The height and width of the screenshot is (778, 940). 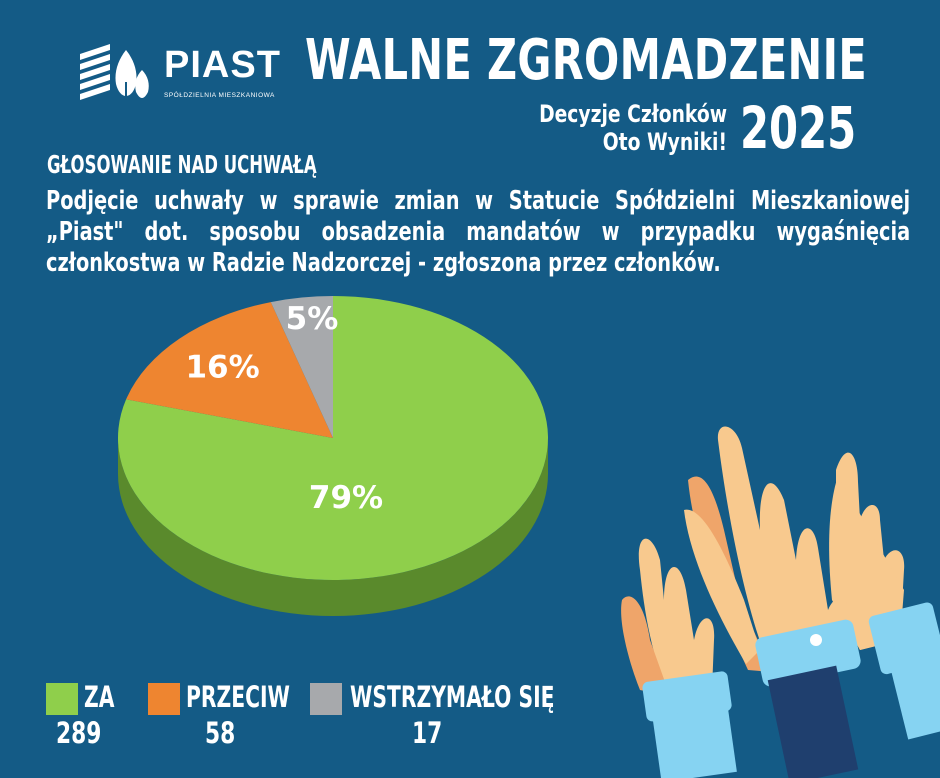 What do you see at coordinates (427, 733) in the screenshot?
I see `legend-count-wstrzymalo: 17` at bounding box center [427, 733].